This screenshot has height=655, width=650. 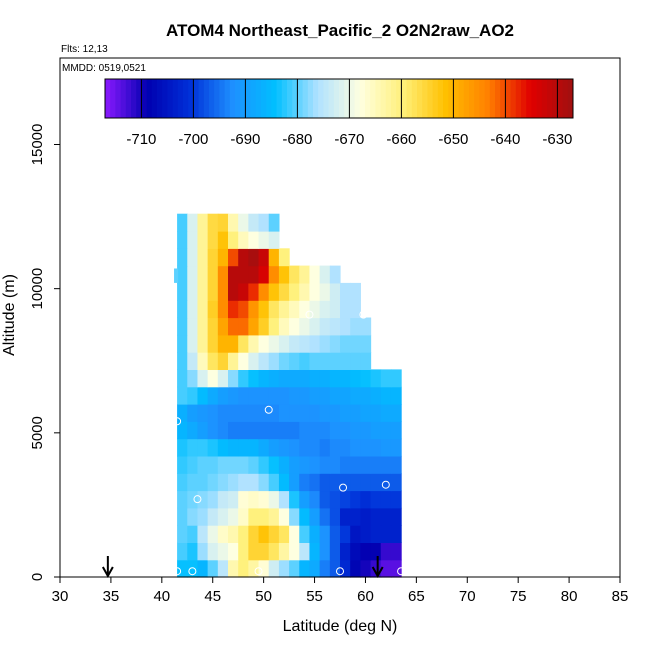 I want to click on x-tick-label: 55, so click(x=314, y=596).